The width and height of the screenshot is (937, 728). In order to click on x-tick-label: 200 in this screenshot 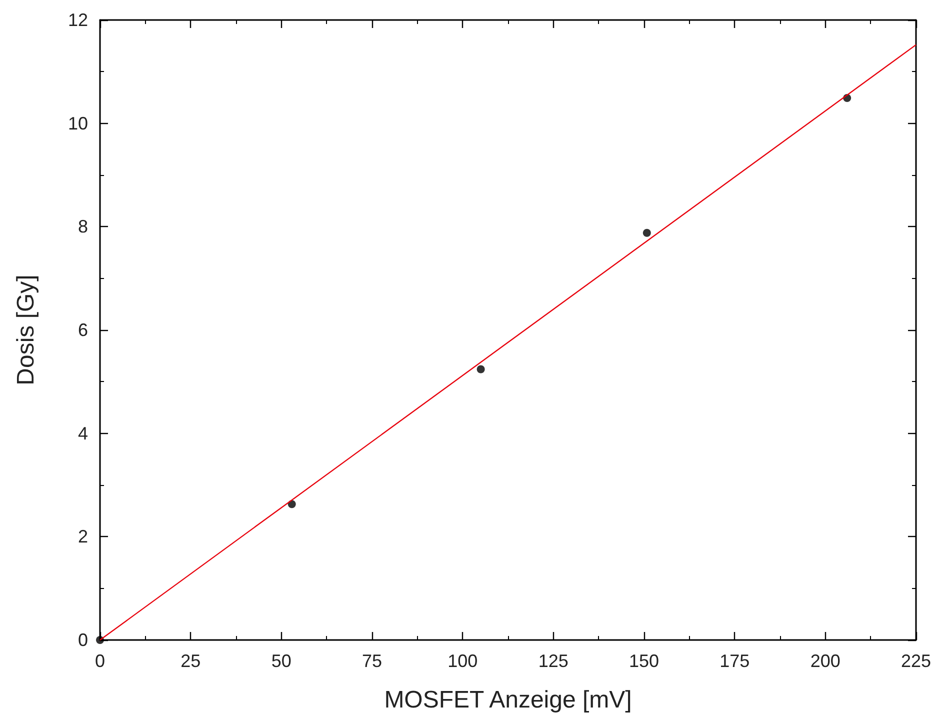, I will do `click(825, 661)`.